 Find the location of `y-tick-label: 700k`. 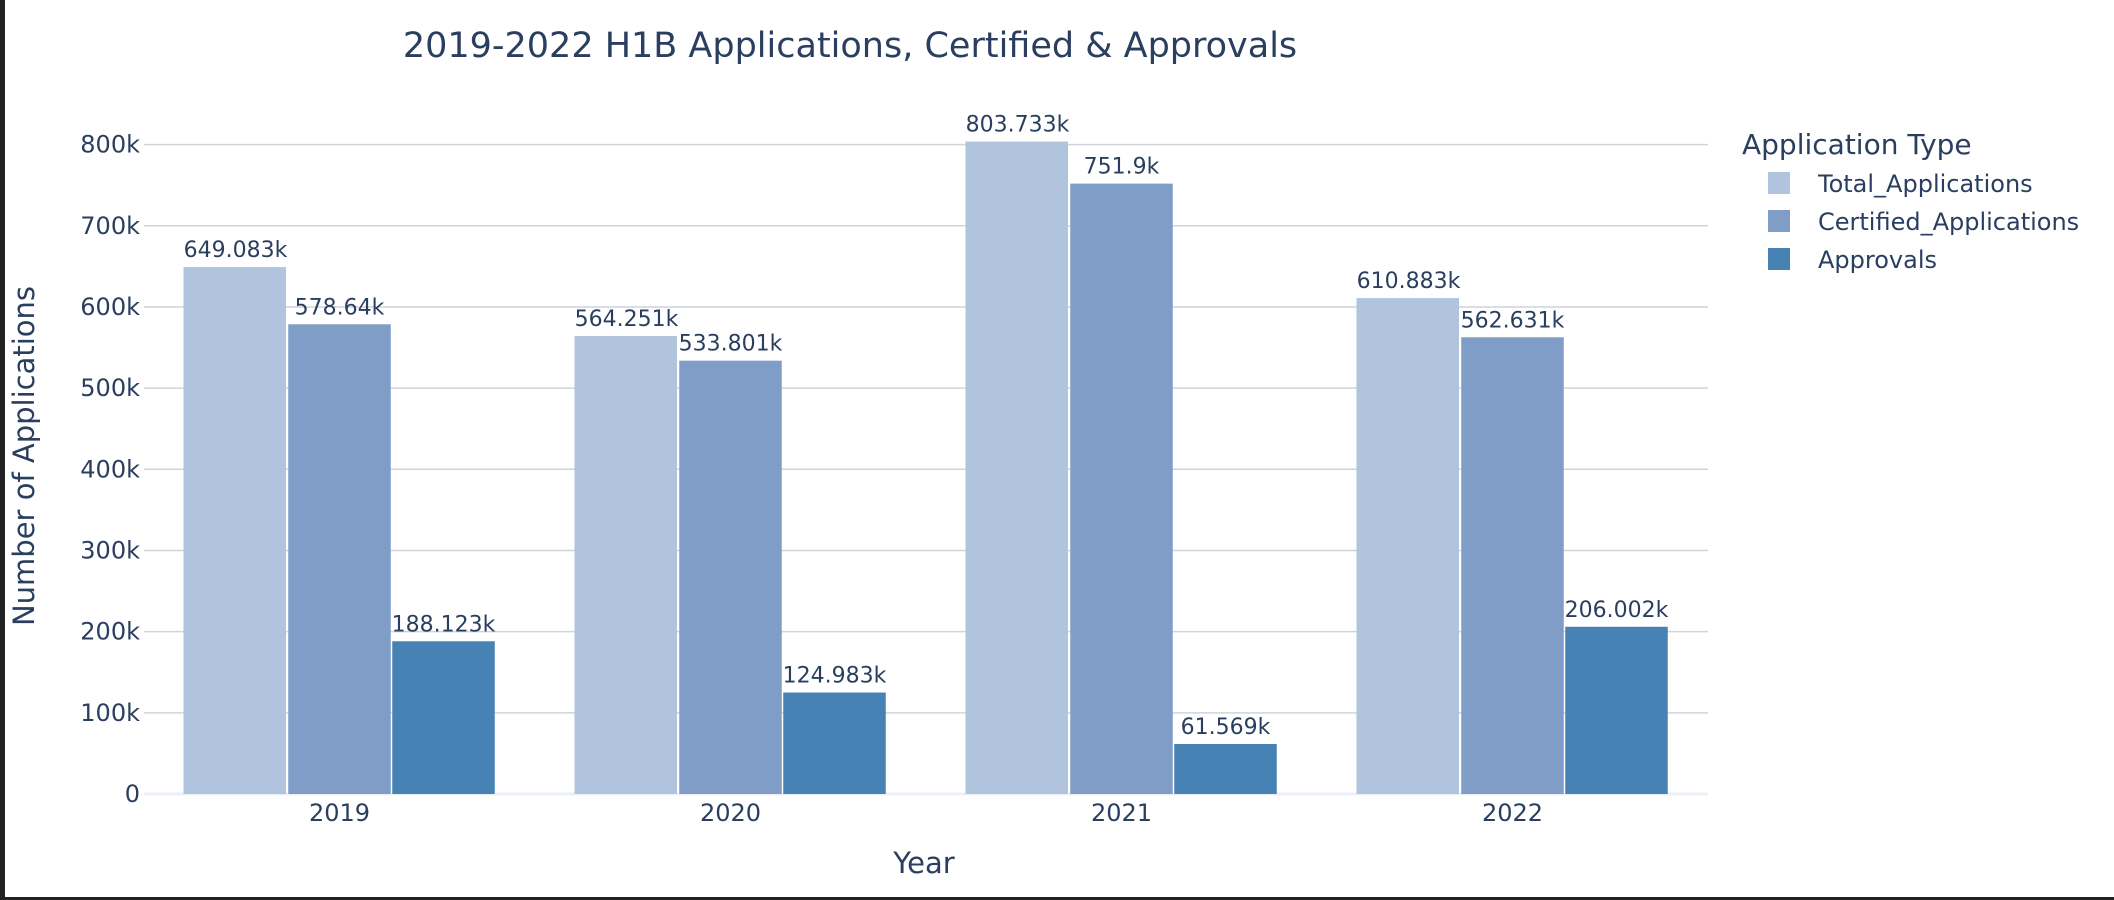

y-tick-label: 700k is located at coordinates (110, 226).